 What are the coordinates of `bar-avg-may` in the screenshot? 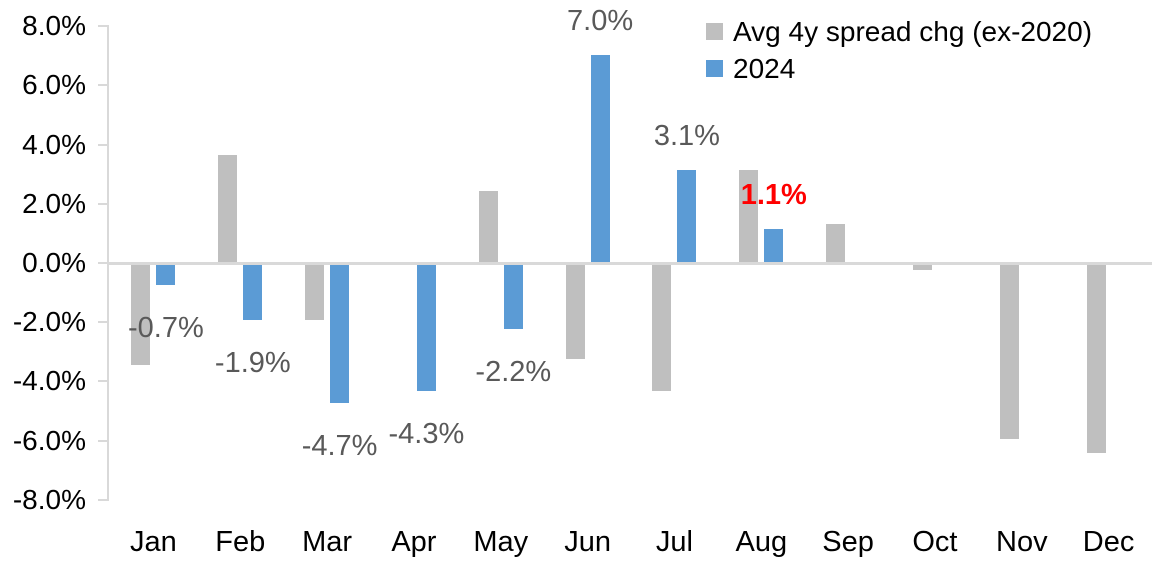 It's located at (488, 226).